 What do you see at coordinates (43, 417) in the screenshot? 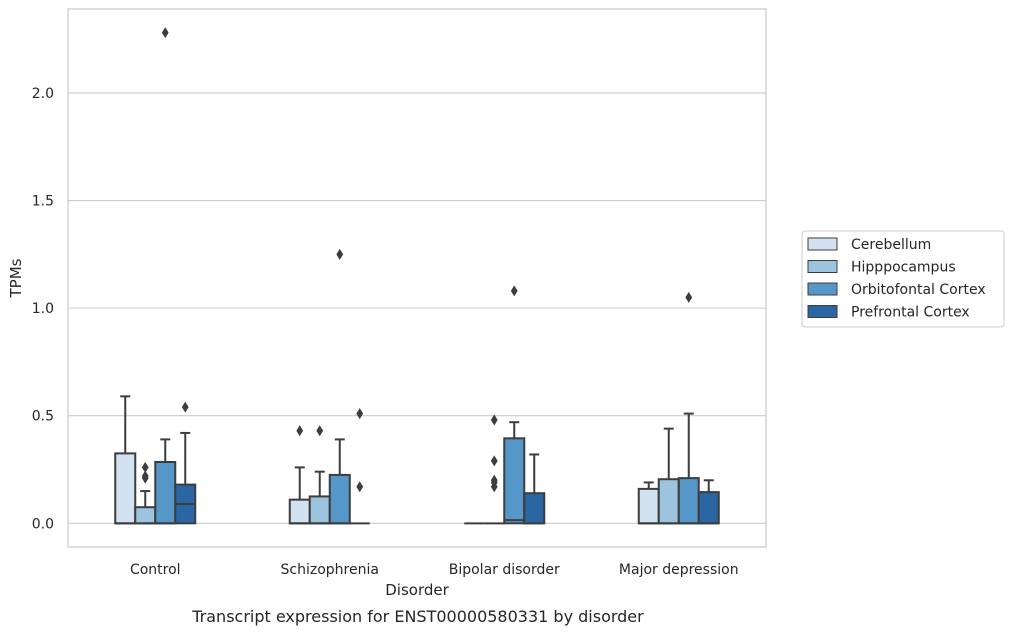
I see `y-tick-label: 0.5` at bounding box center [43, 417].